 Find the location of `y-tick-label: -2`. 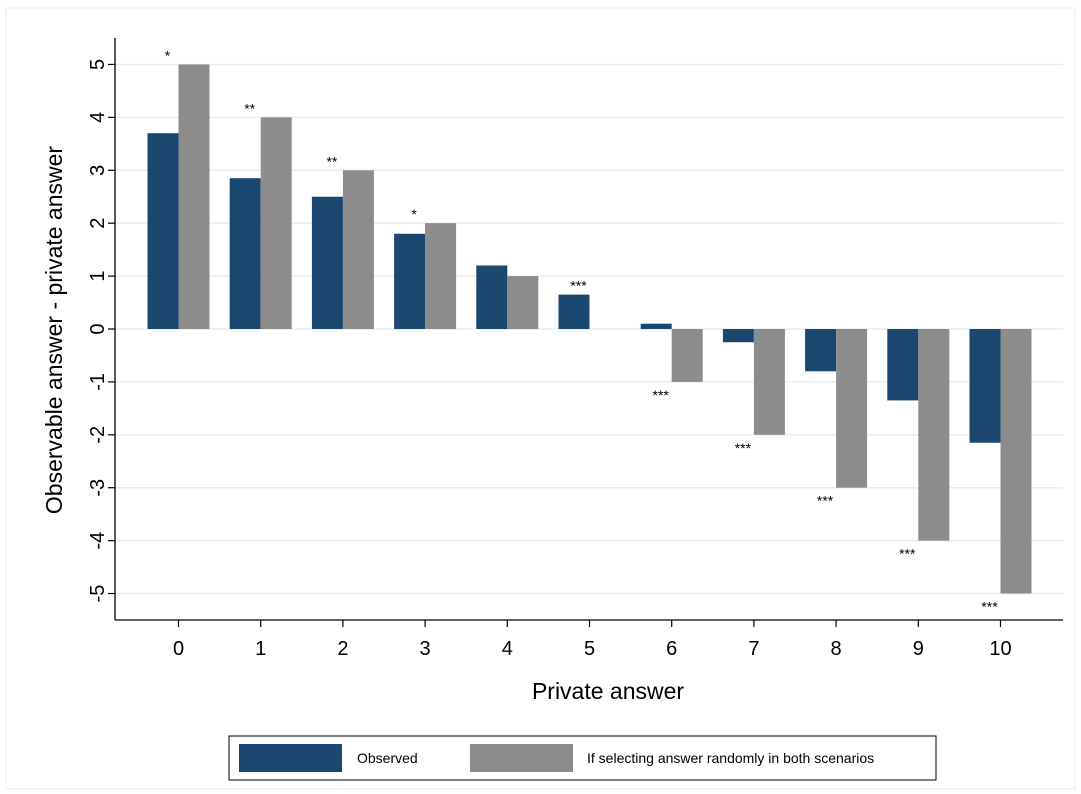

y-tick-label: -2 is located at coordinates (98, 435).